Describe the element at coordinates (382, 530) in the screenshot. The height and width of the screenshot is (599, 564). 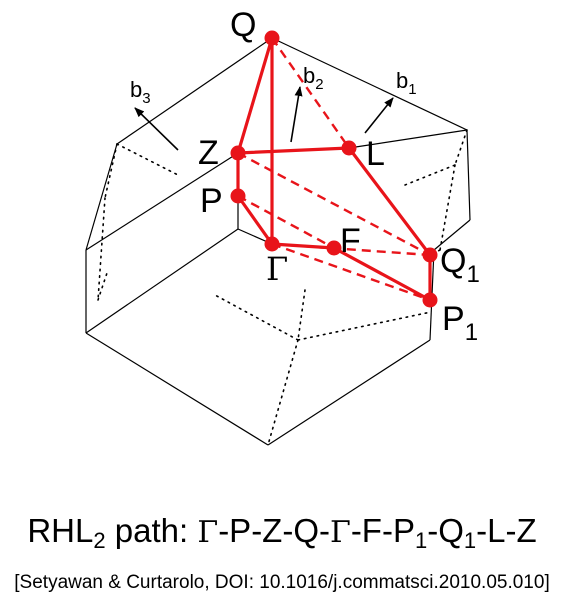
I see `path-segment: -F-P` at that location.